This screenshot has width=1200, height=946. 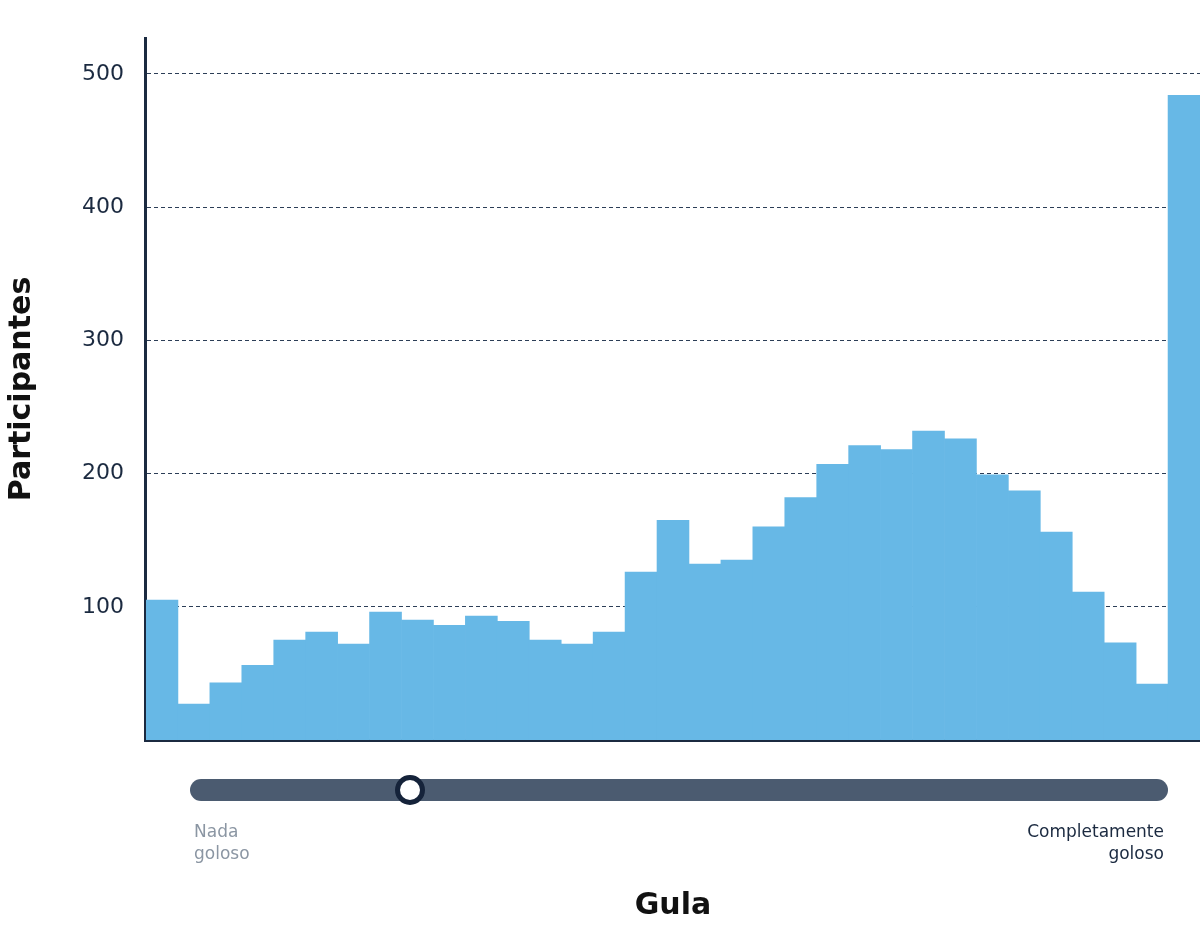 What do you see at coordinates (222, 842) in the screenshot?
I see `text: Nada goloso` at bounding box center [222, 842].